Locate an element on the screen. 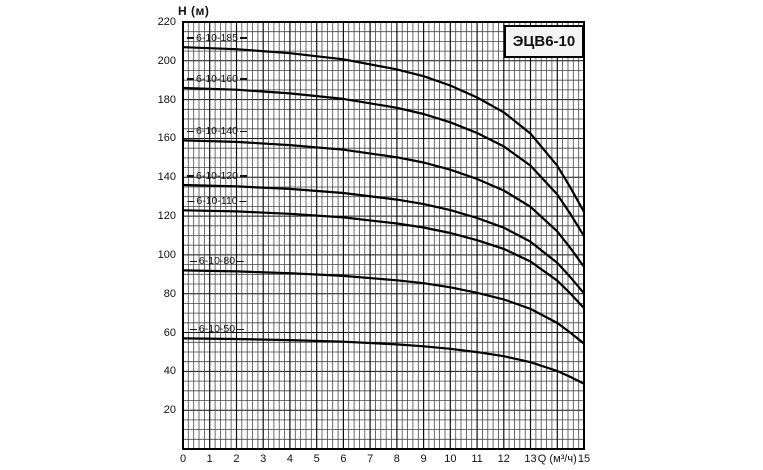  x-tick-label: 5 is located at coordinates (316, 459).